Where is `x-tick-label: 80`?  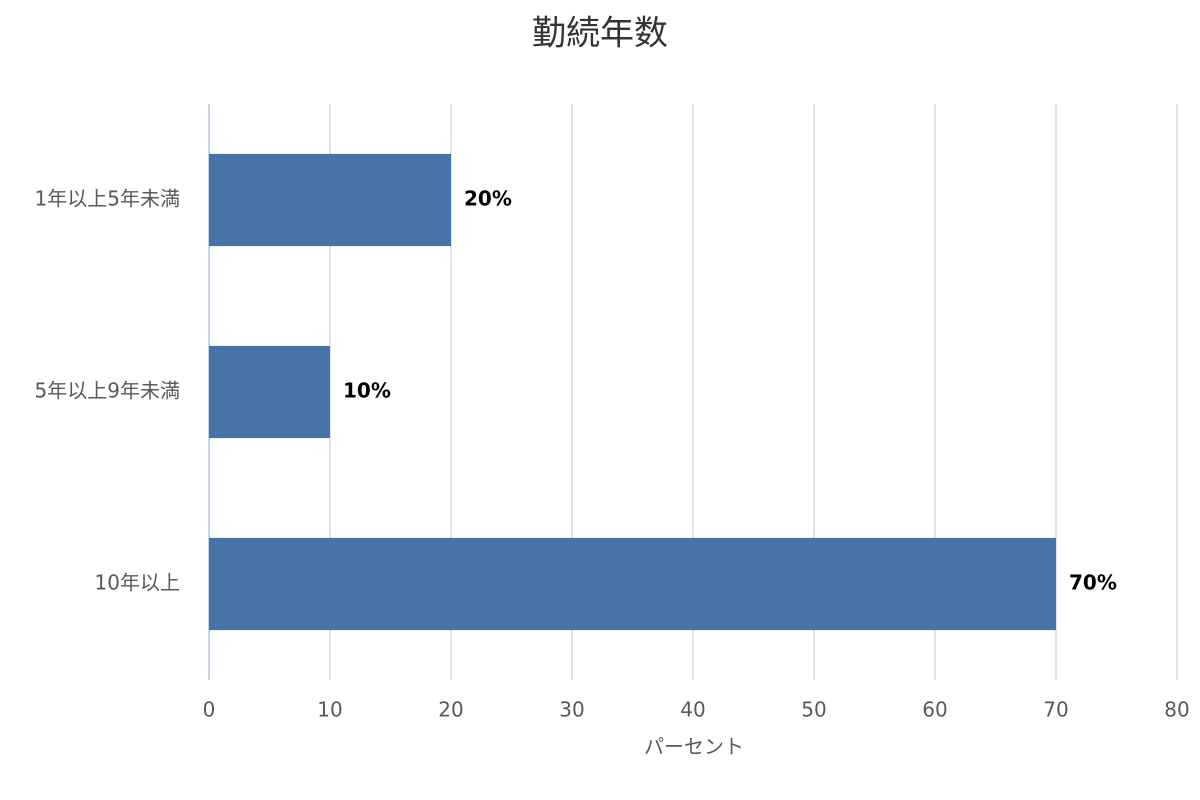
x-tick-label: 80 is located at coordinates (1176, 710).